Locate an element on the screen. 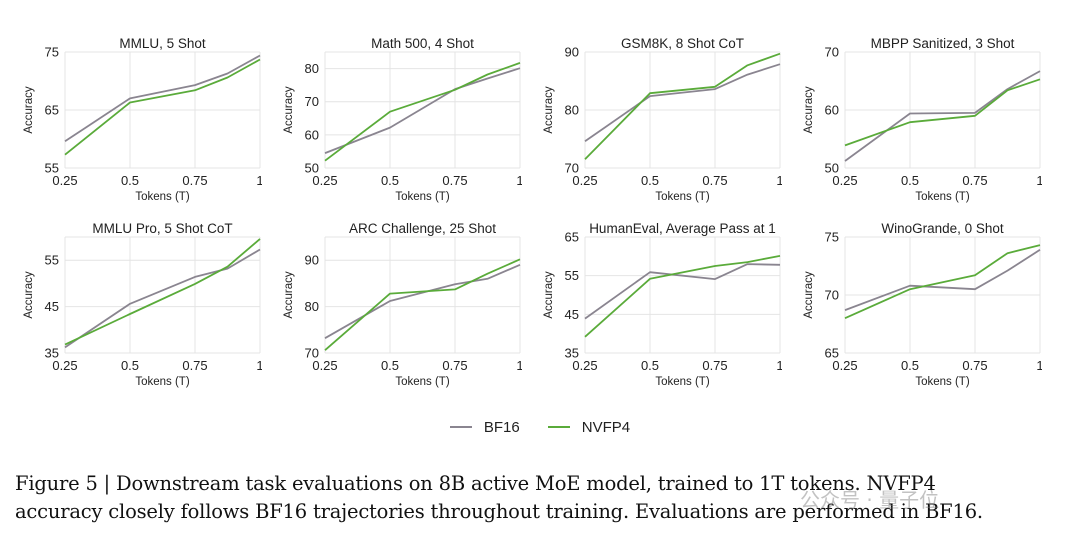  chart-title: ARC Challenge, 25 Shot is located at coordinates (422, 228).